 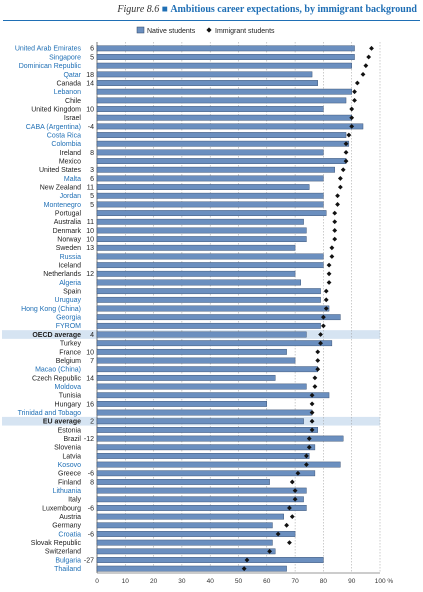 I want to click on country-label: Tunisia, so click(x=70, y=396).